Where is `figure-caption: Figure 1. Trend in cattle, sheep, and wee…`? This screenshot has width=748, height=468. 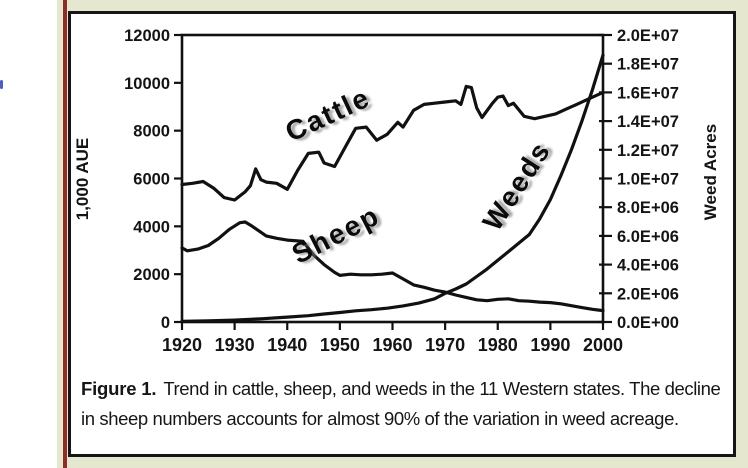 figure-caption: Figure 1. Trend in cattle, sheep, and wee… is located at coordinates (408, 404).